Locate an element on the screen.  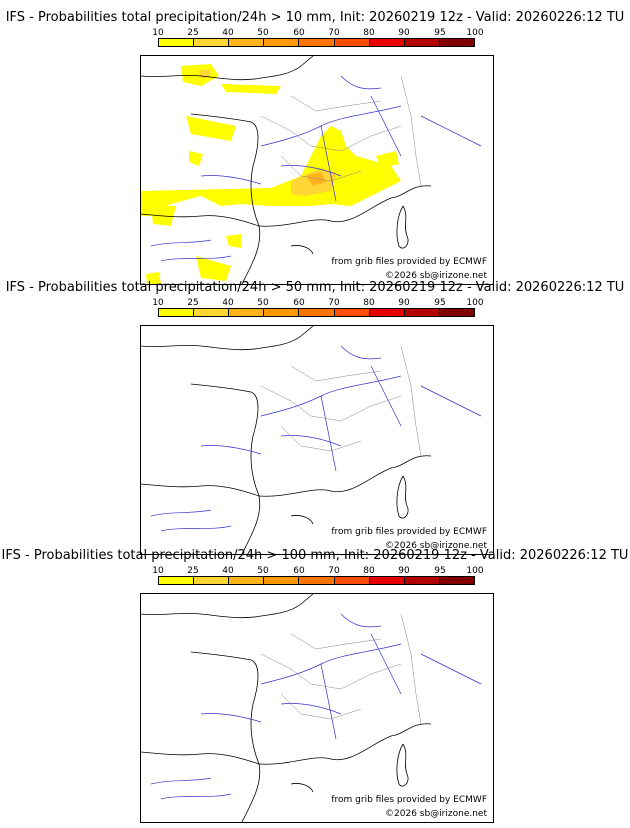
precipitation-areas is located at coordinates (271, 174).